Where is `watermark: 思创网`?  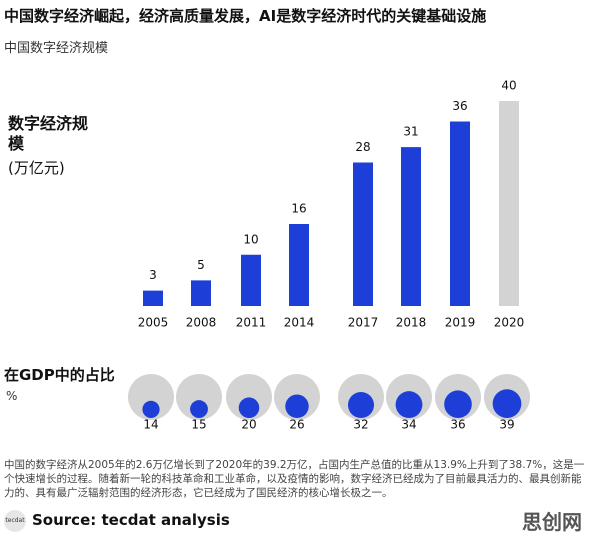 watermark: 思创网 is located at coordinates (552, 522).